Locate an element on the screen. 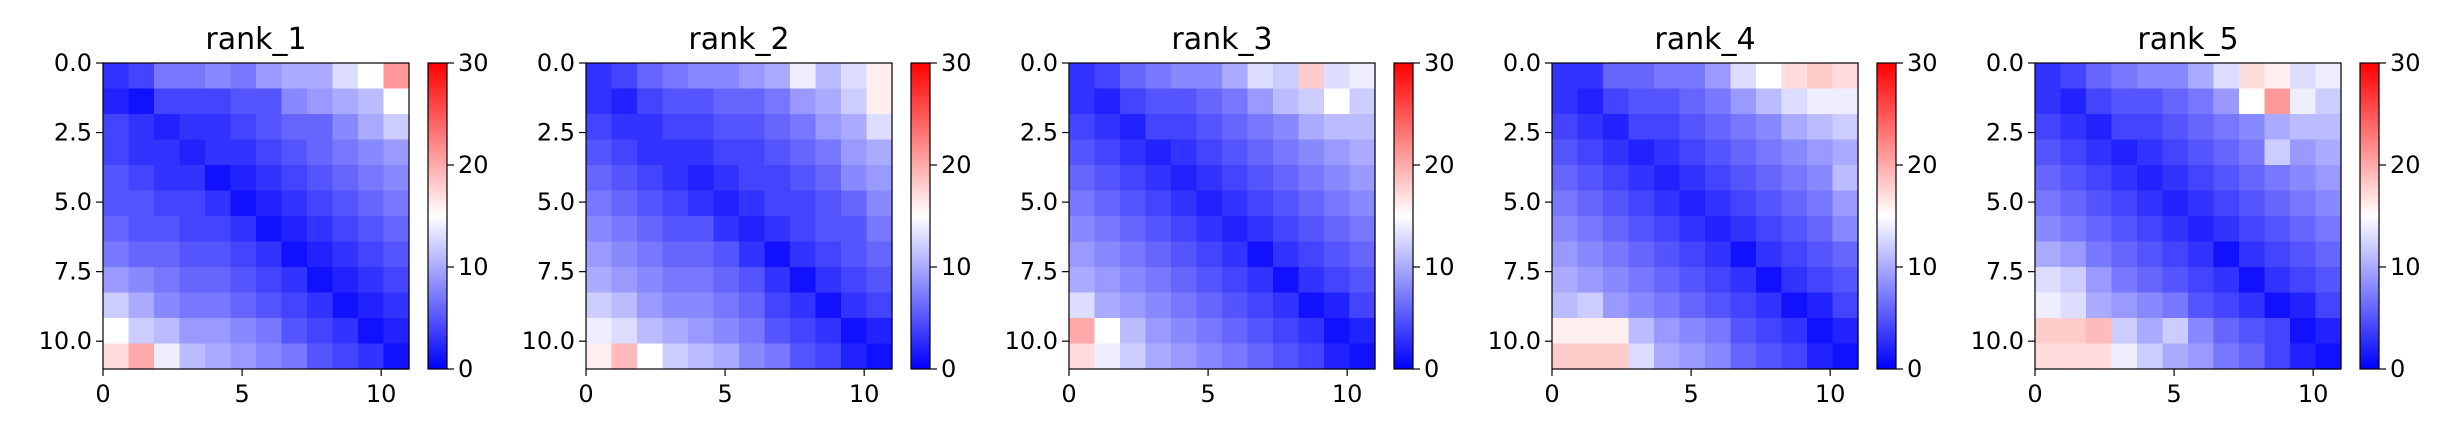 This screenshot has height=438, width=2443. colorbar-tick-label: 20 is located at coordinates (956, 165).